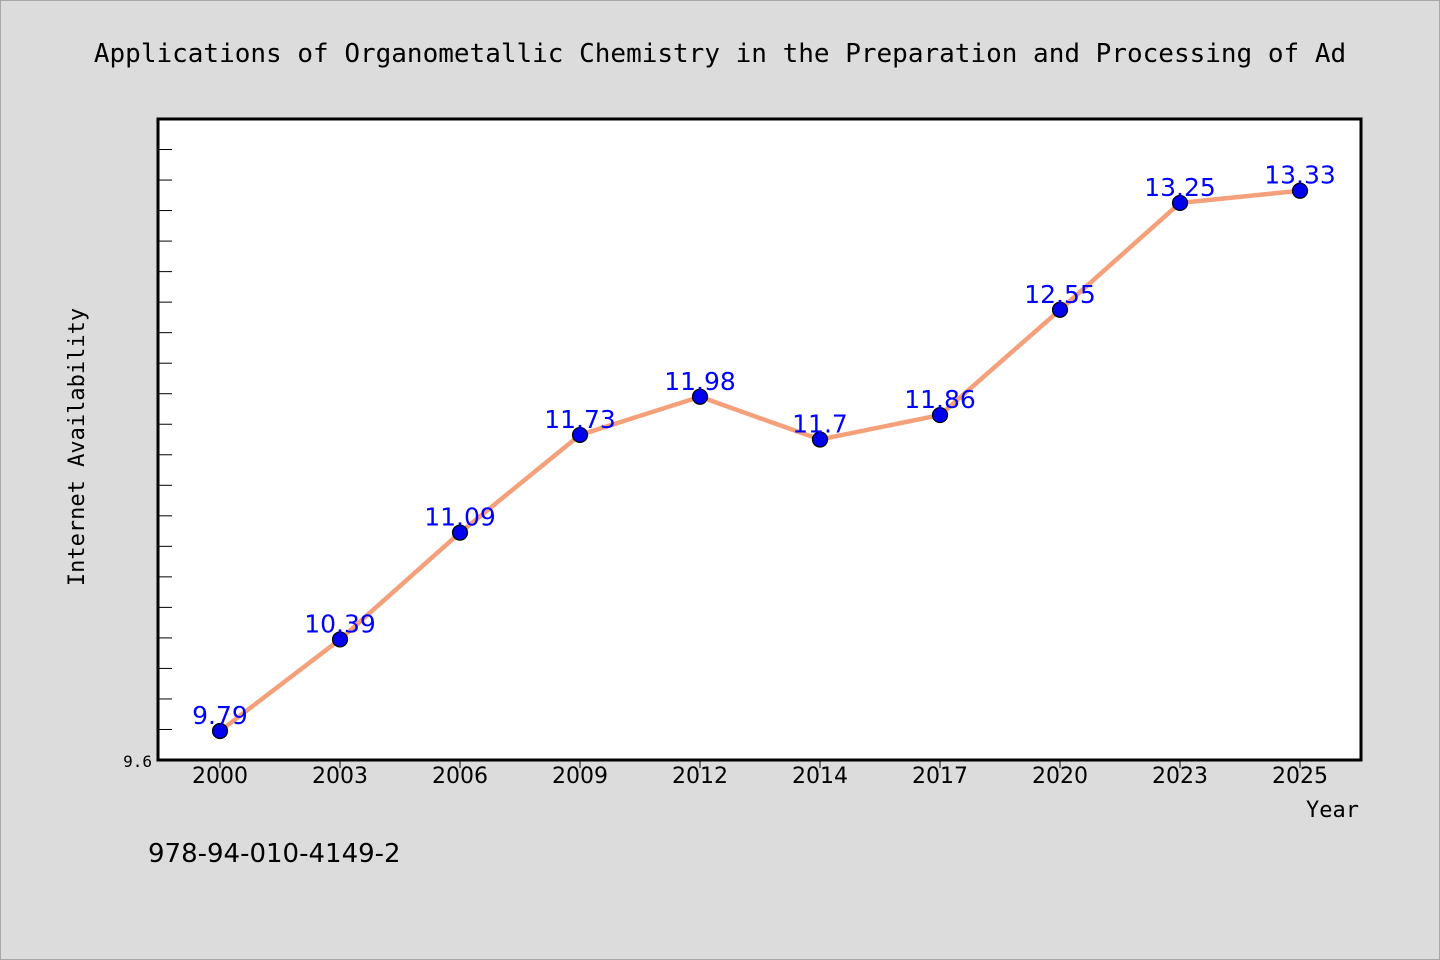 The width and height of the screenshot is (1440, 960). What do you see at coordinates (274, 854) in the screenshot?
I see `footer-isbn: 978-94-010-4149-2` at bounding box center [274, 854].